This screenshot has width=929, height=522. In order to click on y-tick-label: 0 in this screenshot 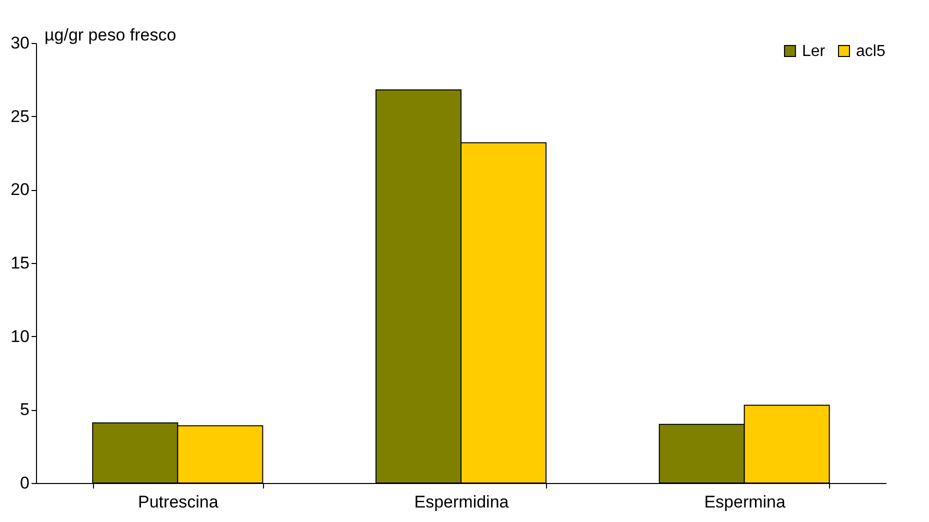, I will do `click(25, 483)`.